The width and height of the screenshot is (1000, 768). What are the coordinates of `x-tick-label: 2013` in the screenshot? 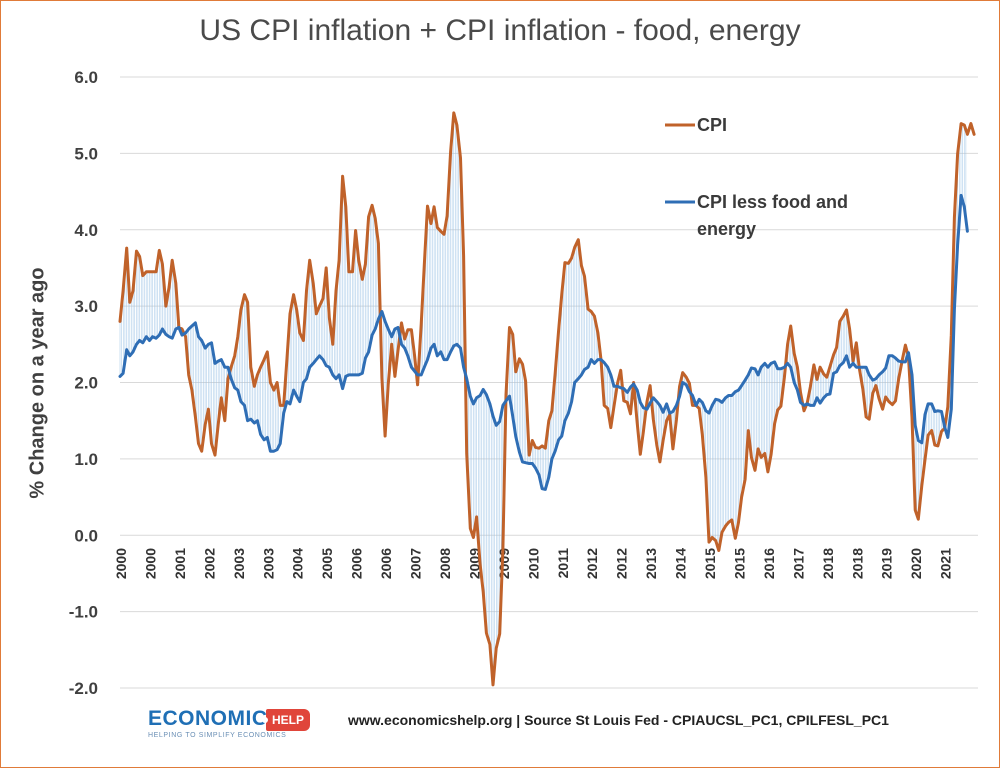 It's located at (651, 563).